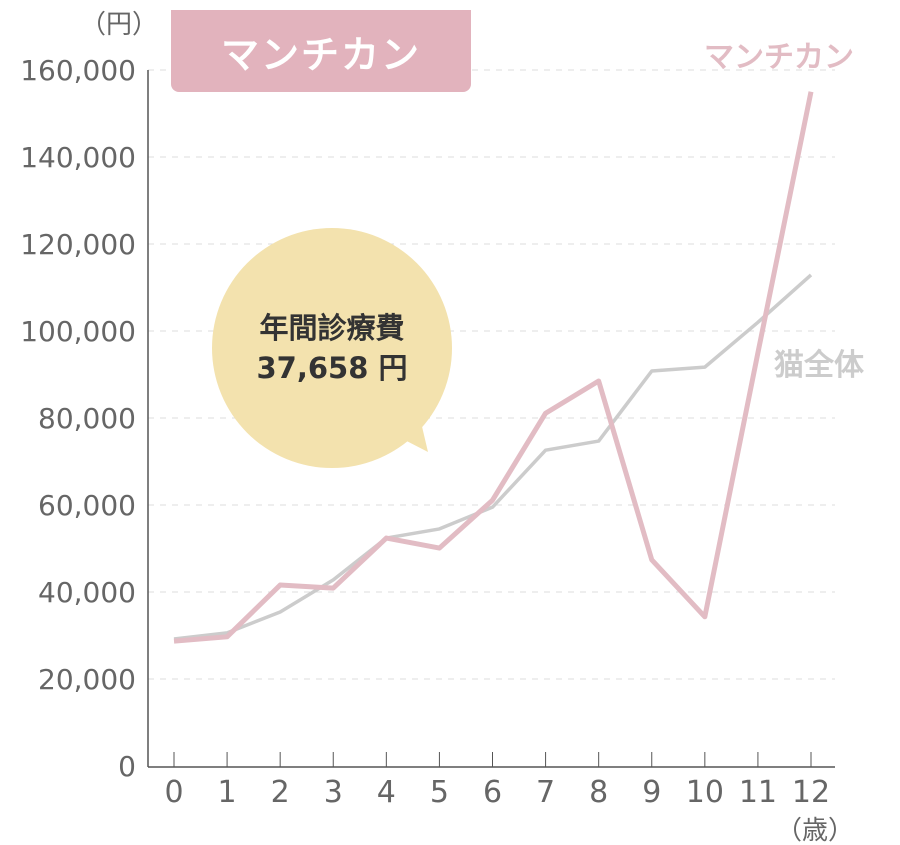 This screenshot has width=900, height=845. I want to click on y-tick-label: 0, so click(127, 766).